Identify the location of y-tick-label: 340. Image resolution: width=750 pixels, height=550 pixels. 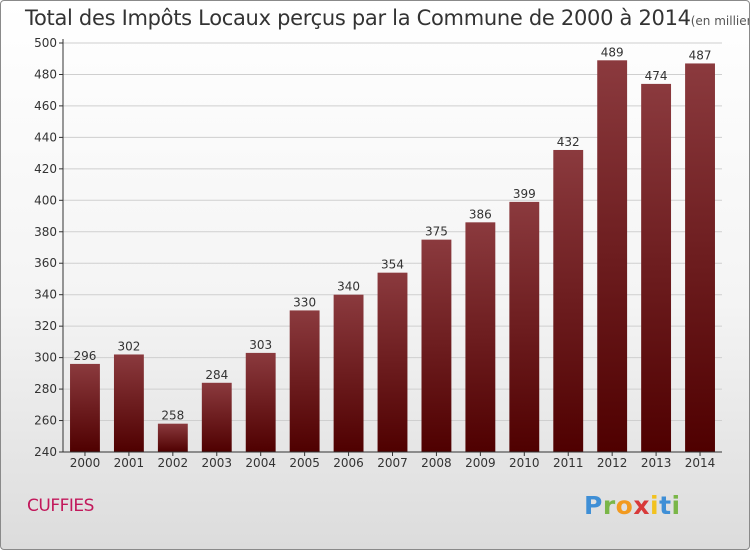
(45, 295).